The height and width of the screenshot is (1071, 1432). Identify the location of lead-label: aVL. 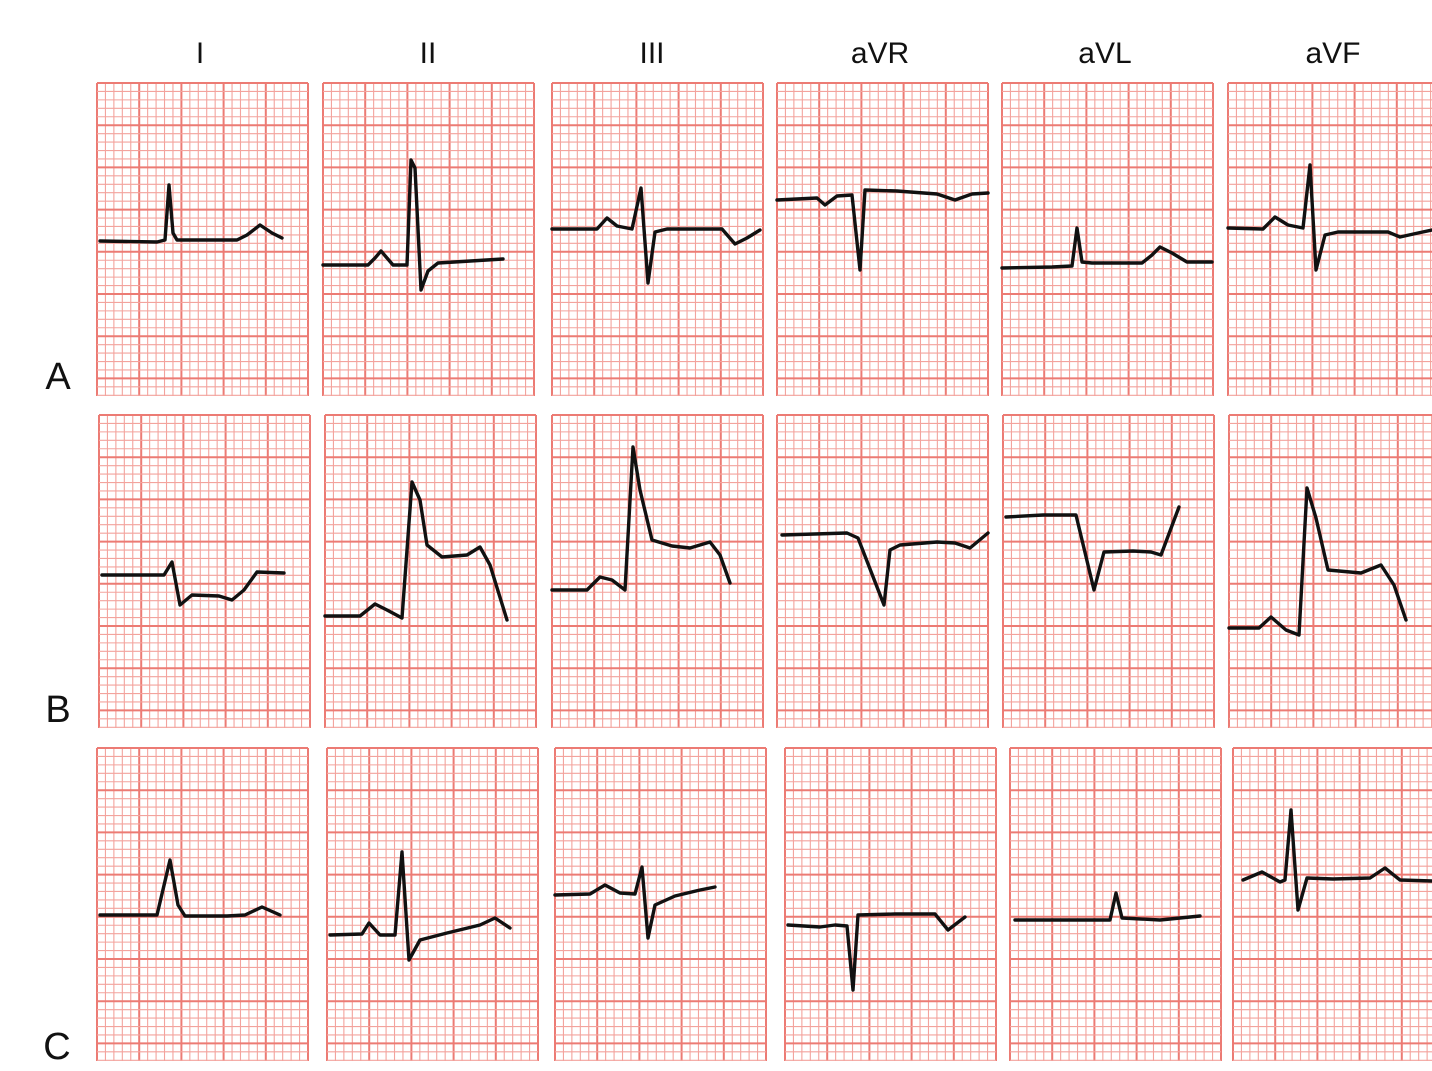
(1104, 53).